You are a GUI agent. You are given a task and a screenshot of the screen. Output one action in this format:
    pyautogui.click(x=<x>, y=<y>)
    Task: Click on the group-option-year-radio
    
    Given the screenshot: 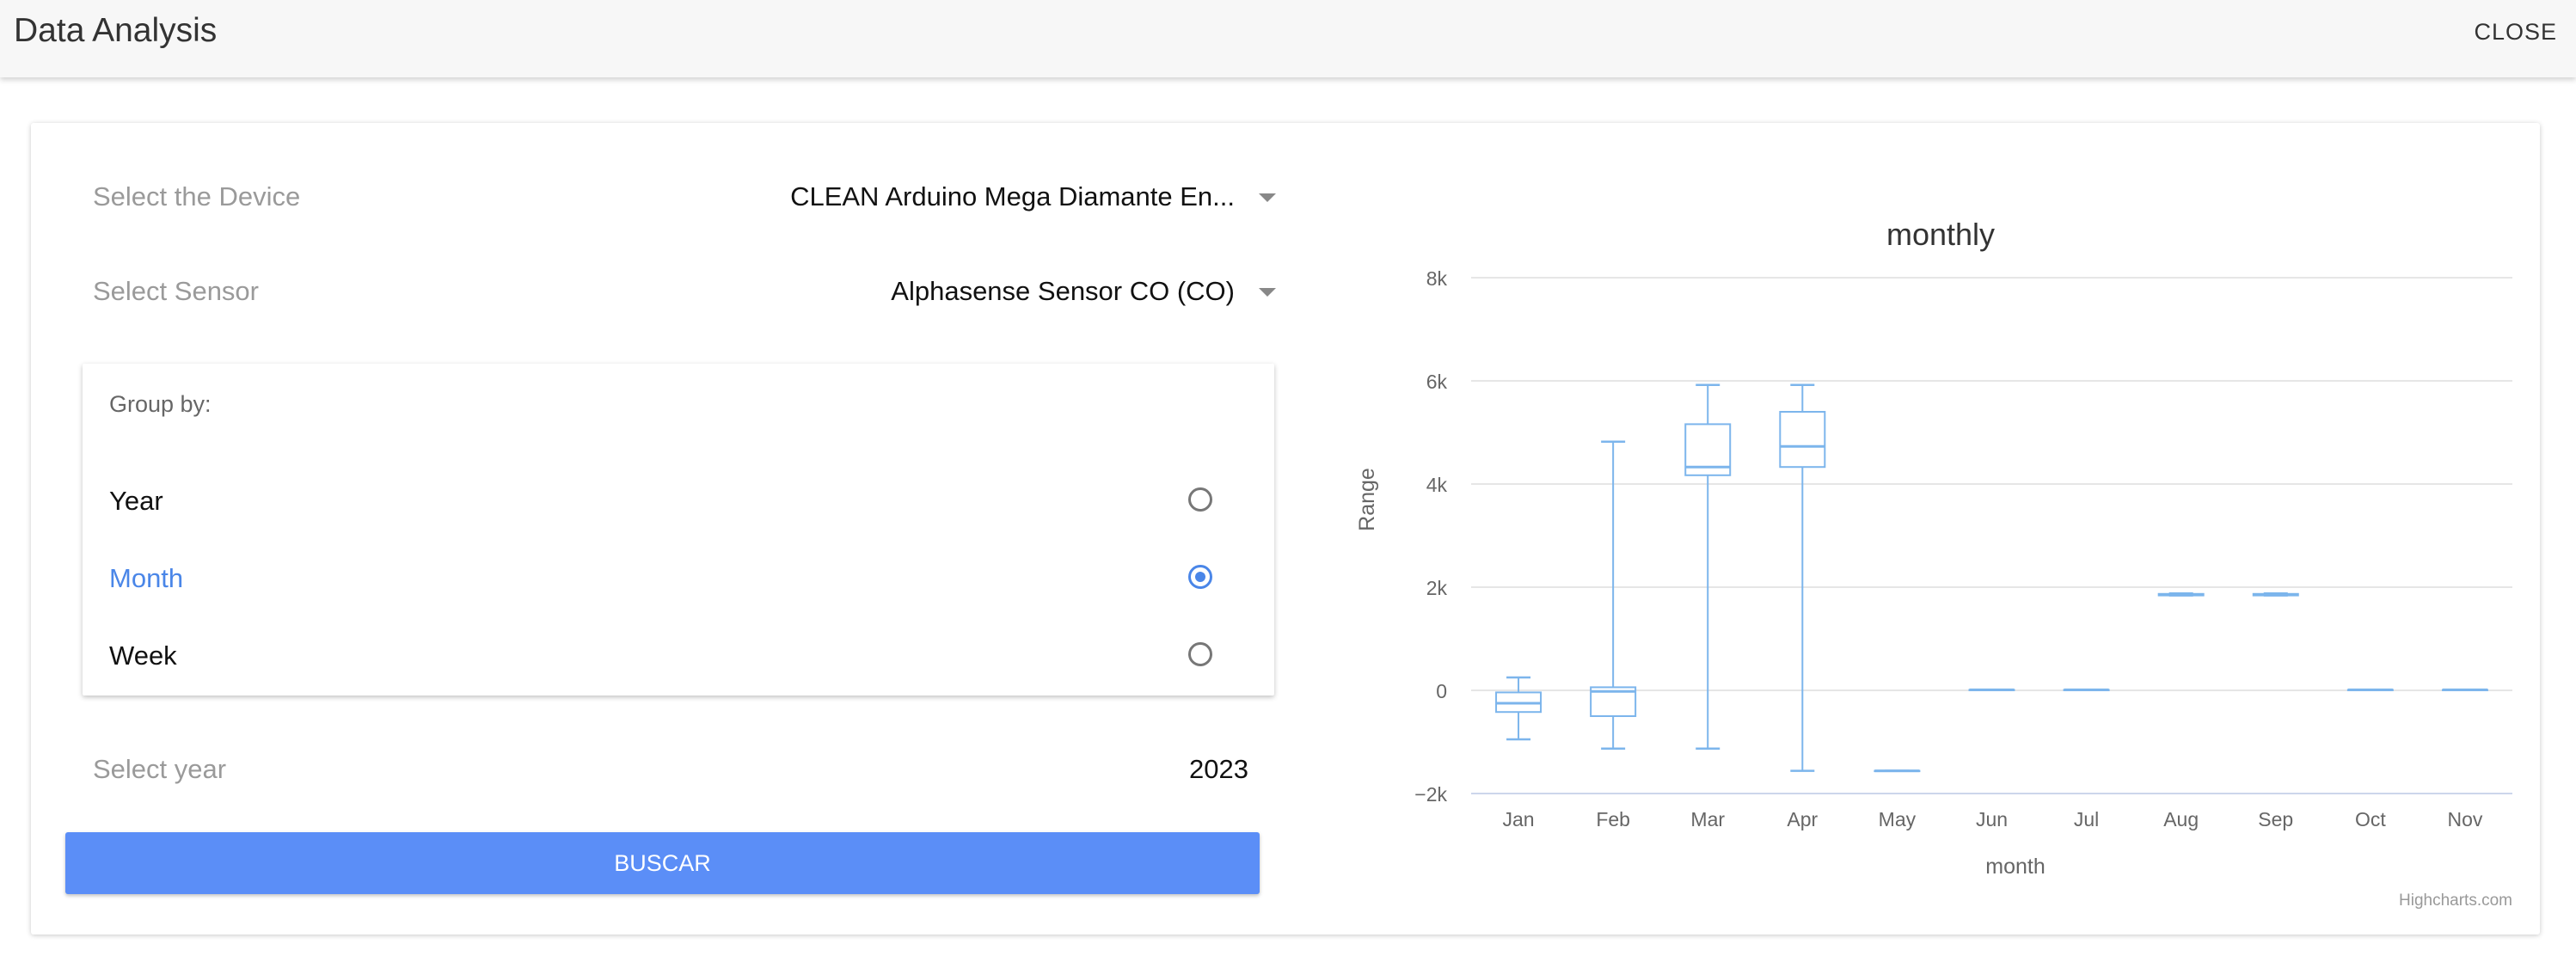 What is the action you would take?
    pyautogui.click(x=1200, y=499)
    